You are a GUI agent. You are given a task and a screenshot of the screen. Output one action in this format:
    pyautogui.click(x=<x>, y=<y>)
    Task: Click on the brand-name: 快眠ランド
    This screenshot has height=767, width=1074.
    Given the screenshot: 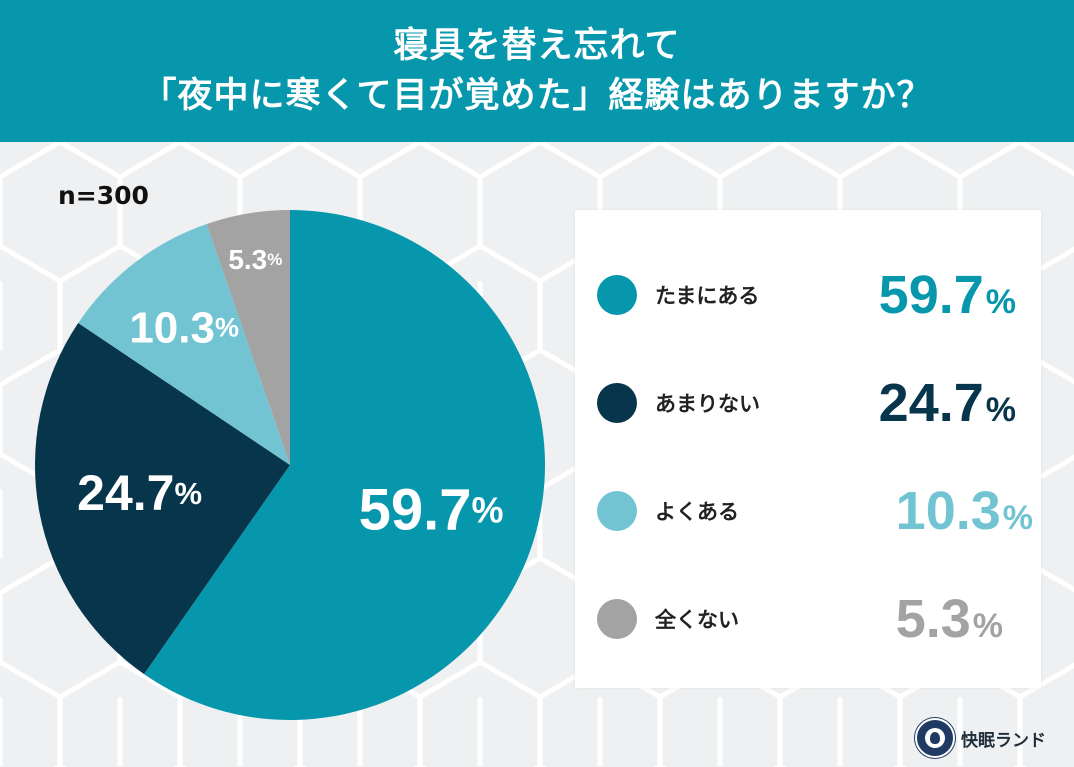 What is the action you would take?
    pyautogui.click(x=1003, y=740)
    